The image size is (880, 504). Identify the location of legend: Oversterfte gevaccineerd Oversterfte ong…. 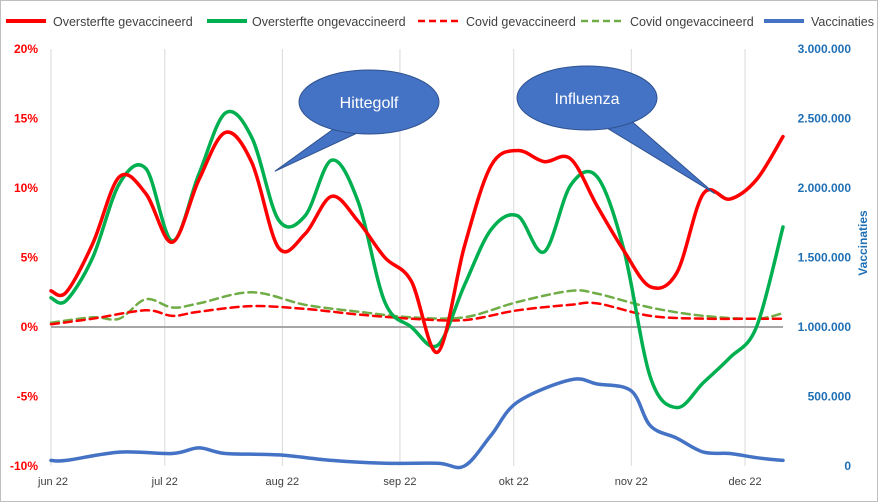
(440, 22).